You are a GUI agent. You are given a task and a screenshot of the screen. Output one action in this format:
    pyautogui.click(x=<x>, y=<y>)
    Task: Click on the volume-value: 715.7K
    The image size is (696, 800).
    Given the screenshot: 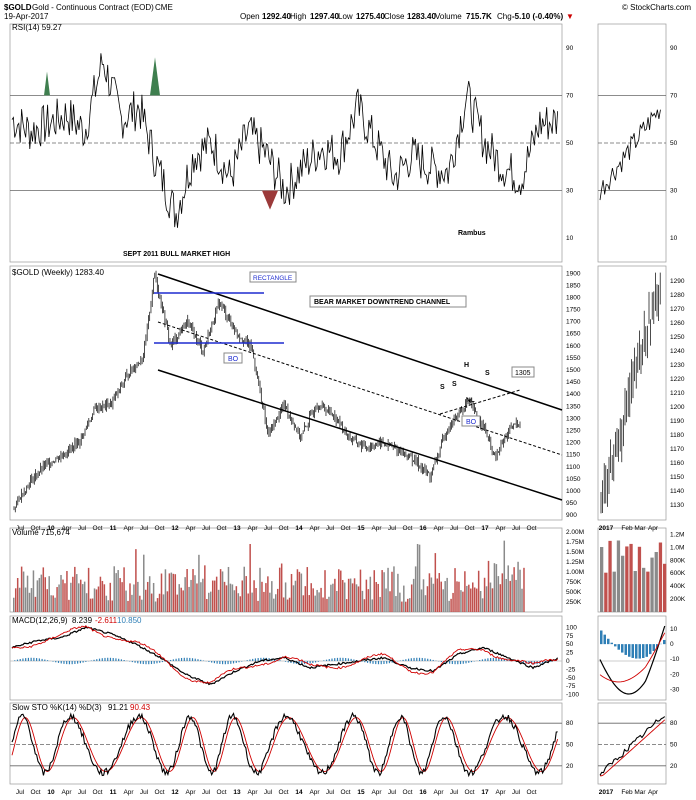 What is the action you would take?
    pyautogui.click(x=479, y=16)
    